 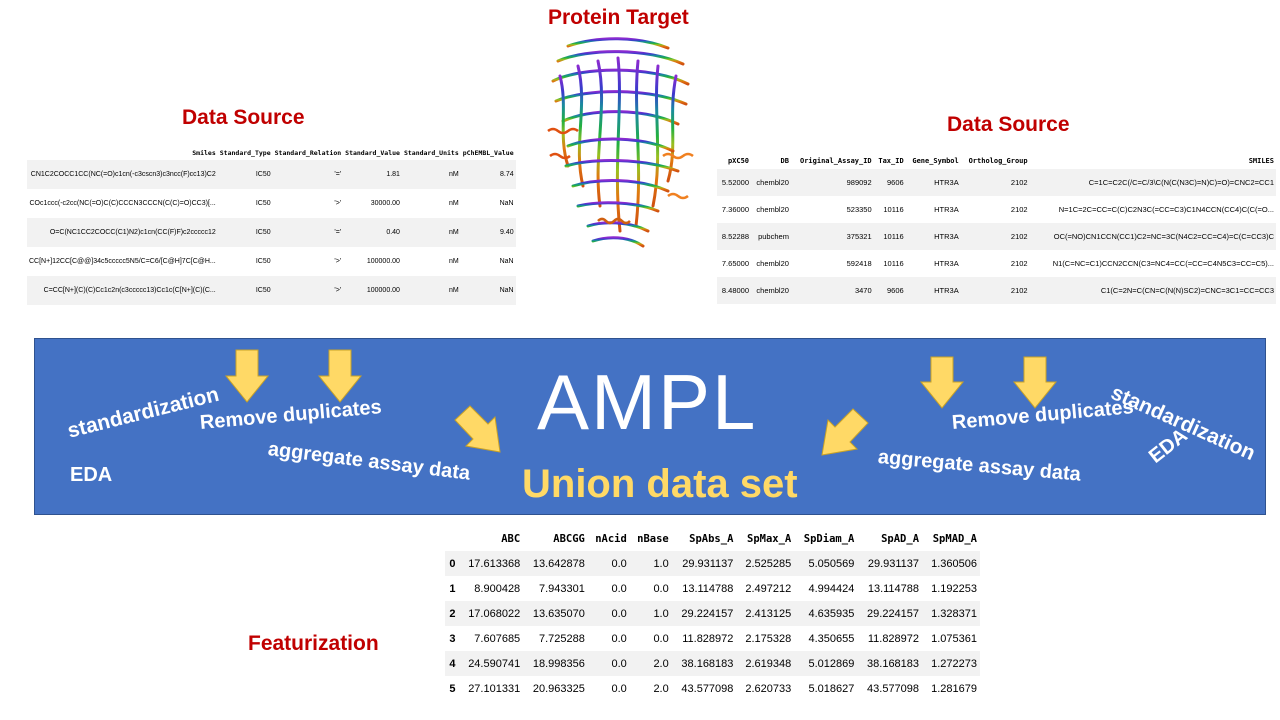 I want to click on table-cell: 1.328371, so click(x=954, y=613).